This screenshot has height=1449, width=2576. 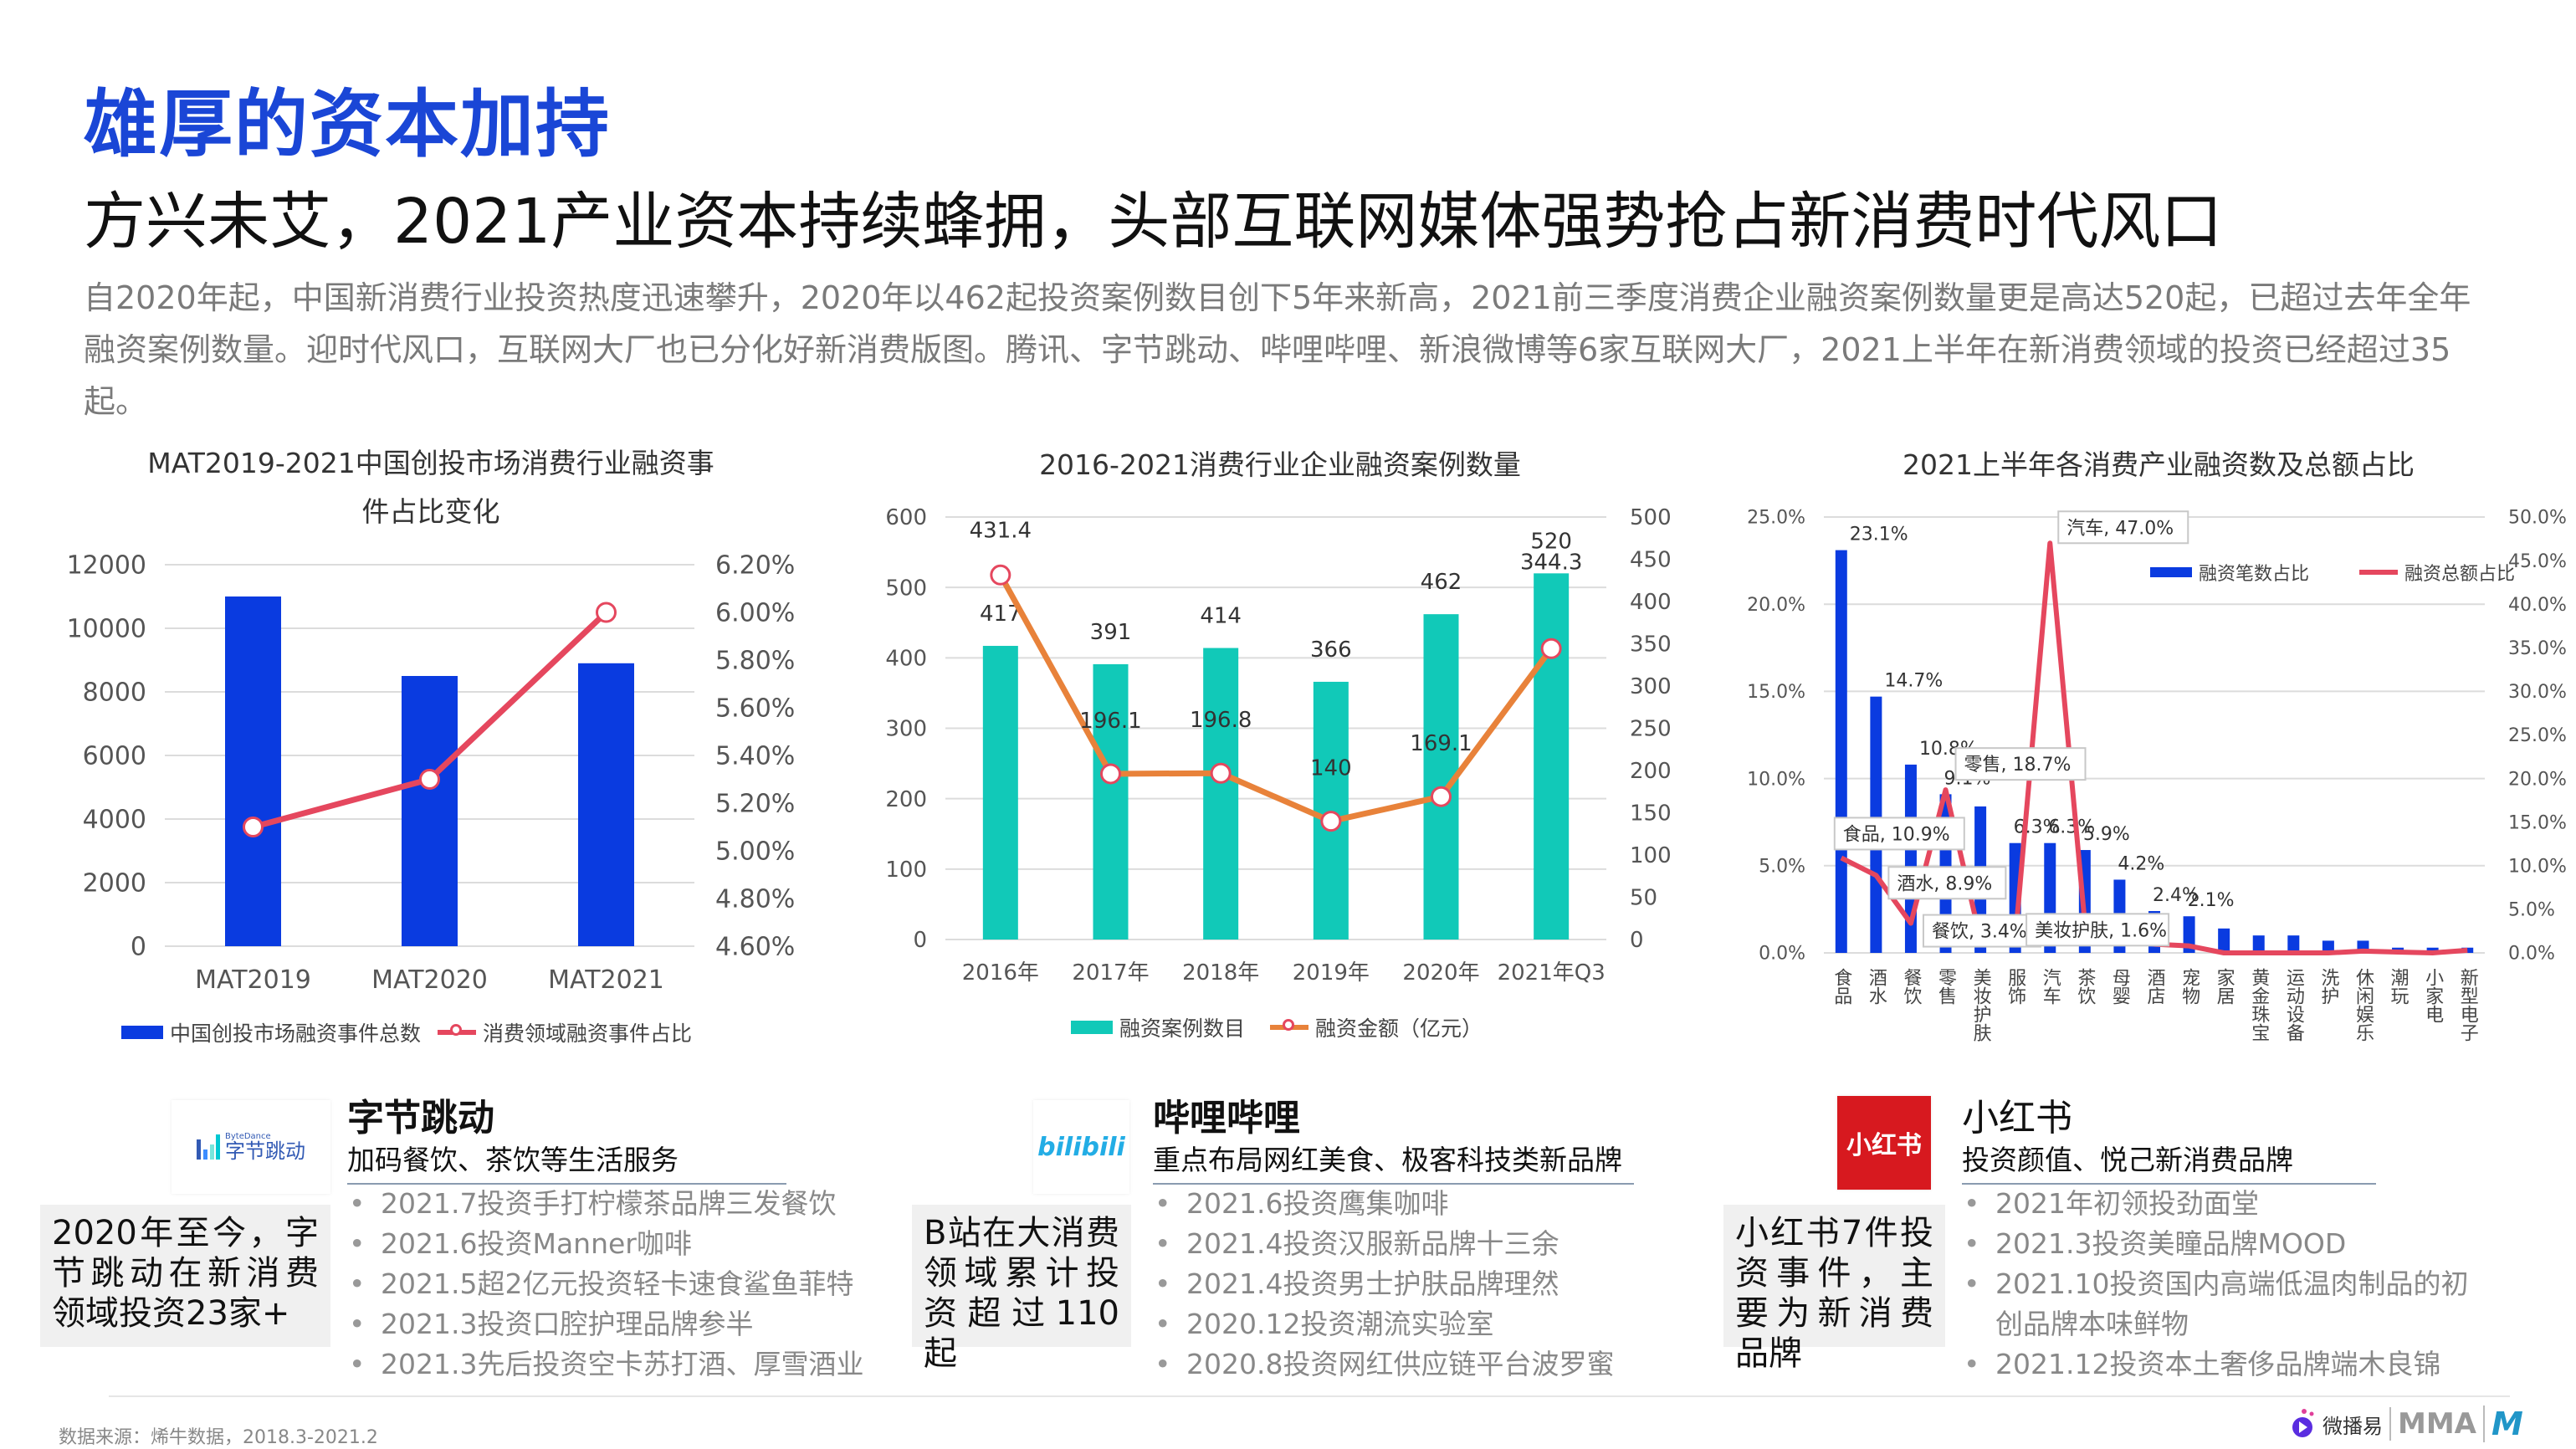 What do you see at coordinates (1221, 720) in the screenshot?
I see `line-data-label: 196.8` at bounding box center [1221, 720].